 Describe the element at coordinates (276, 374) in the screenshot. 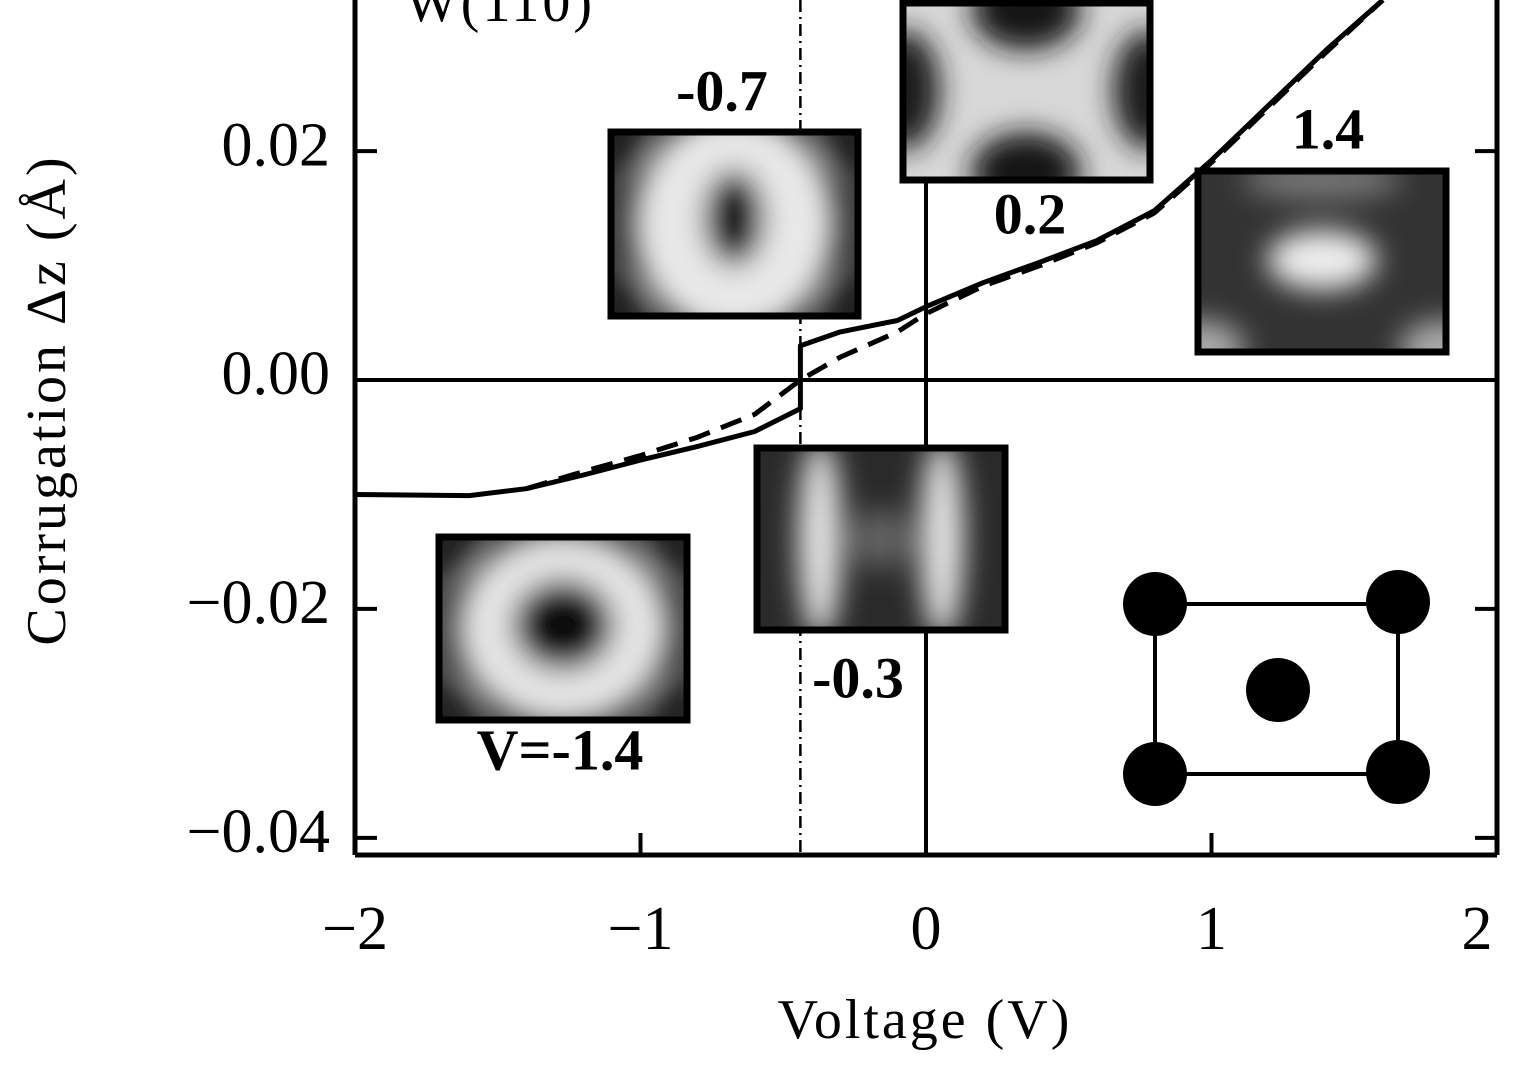

I see `y-tick-label: 0.00` at that location.